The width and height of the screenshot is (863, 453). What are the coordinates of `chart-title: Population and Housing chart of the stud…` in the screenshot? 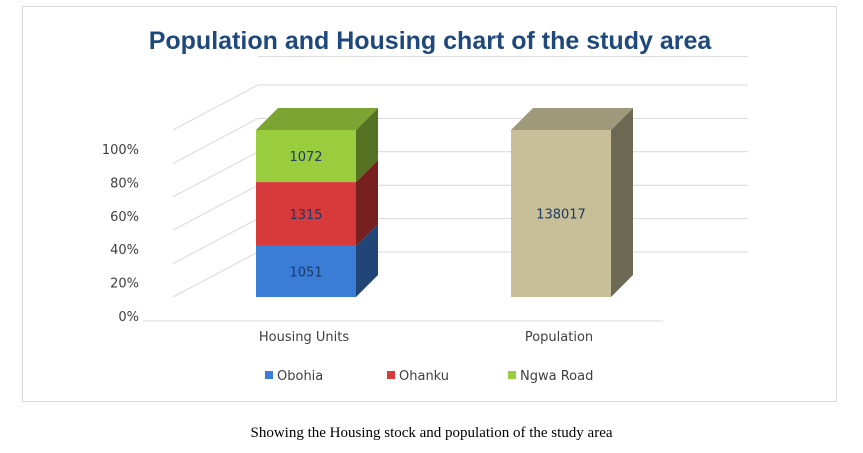 It's located at (431, 41).